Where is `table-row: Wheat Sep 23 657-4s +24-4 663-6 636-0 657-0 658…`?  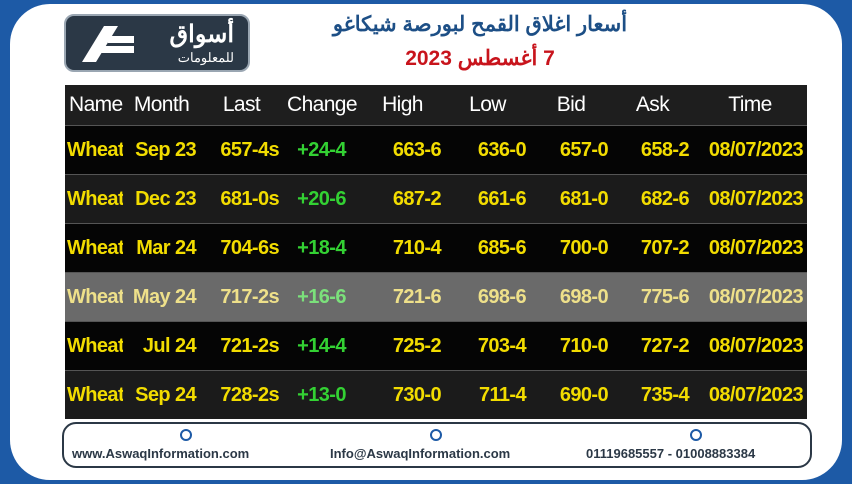
table-row: Wheat Sep 23 657-4s +24-4 663-6 636-0 657-0 658… is located at coordinates (436, 150).